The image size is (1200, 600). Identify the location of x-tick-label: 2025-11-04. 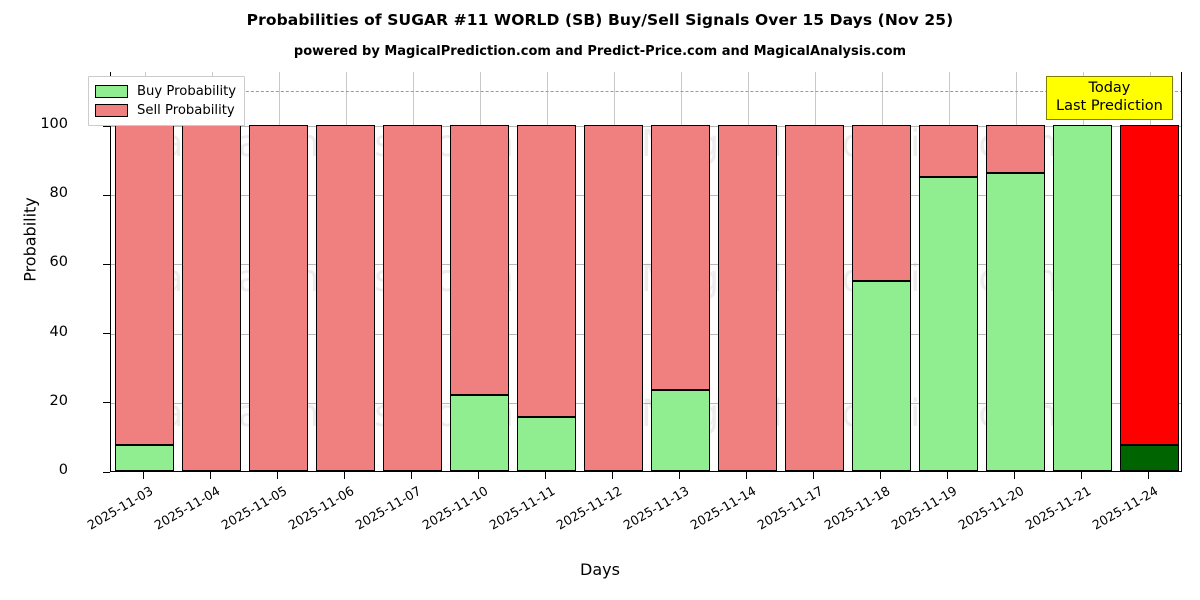
(186, 508).